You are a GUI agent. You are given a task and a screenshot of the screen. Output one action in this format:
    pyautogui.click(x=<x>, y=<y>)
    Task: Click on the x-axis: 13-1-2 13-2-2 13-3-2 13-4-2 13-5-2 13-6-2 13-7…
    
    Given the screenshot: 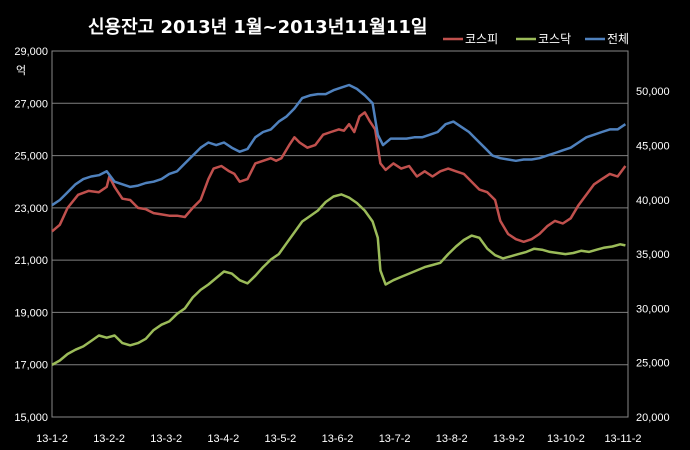 What is the action you would take?
    pyautogui.click(x=338, y=439)
    